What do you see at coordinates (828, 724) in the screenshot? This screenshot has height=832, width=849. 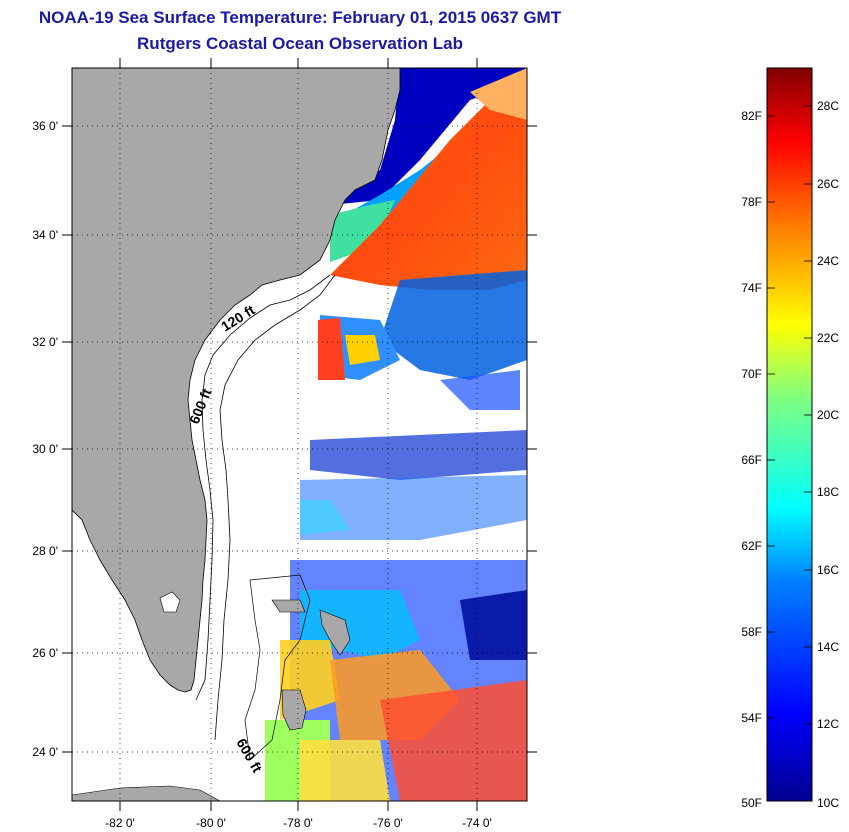 I see `colorbar-c-12: 12C` at bounding box center [828, 724].